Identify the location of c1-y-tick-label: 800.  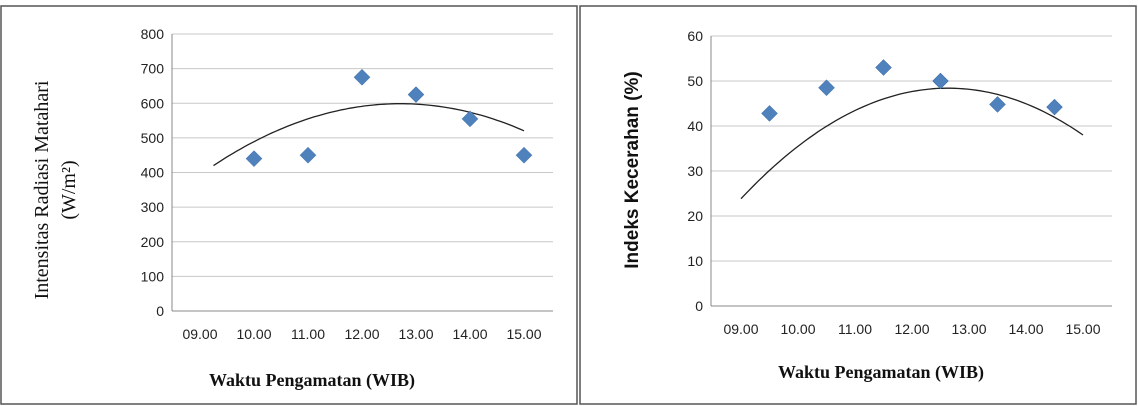
(153, 34).